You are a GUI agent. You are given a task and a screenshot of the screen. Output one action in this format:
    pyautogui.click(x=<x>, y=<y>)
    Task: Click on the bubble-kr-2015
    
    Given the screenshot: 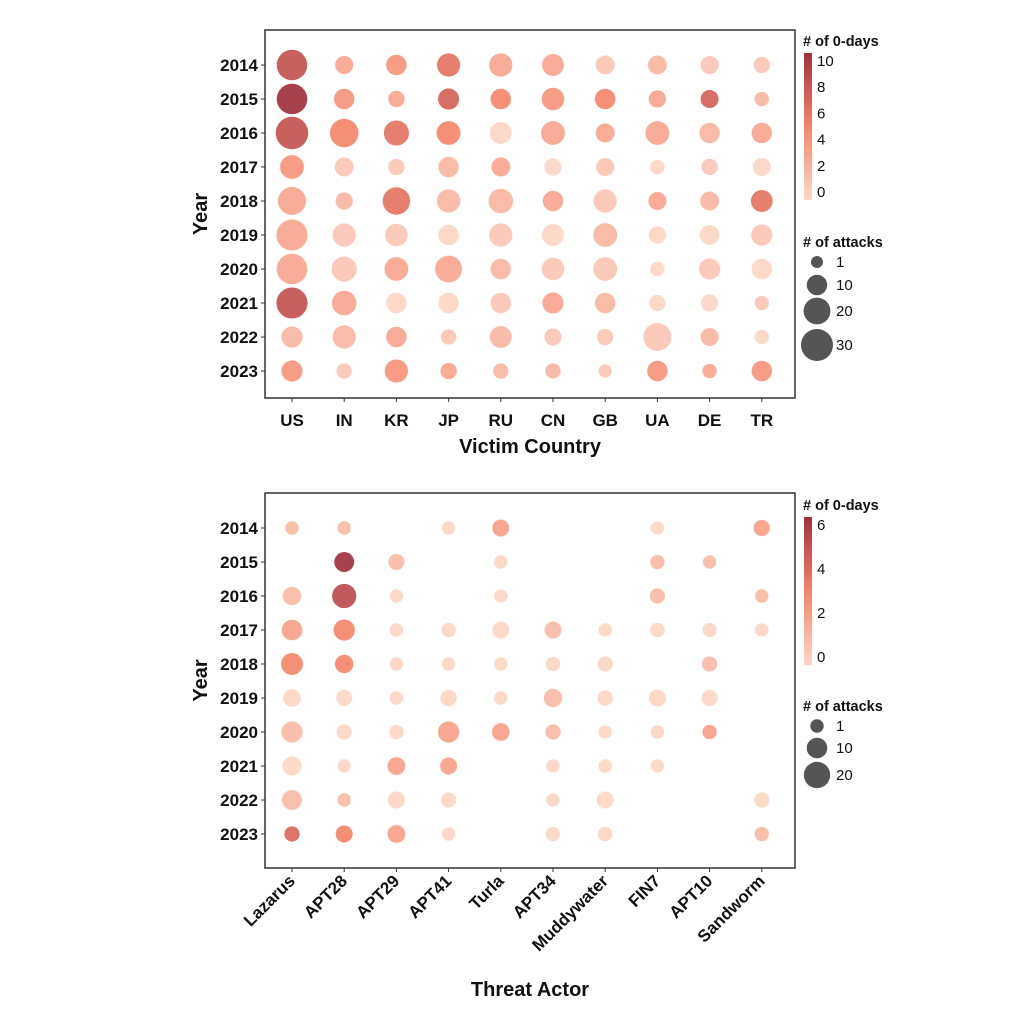 What is the action you would take?
    pyautogui.click(x=396, y=99)
    